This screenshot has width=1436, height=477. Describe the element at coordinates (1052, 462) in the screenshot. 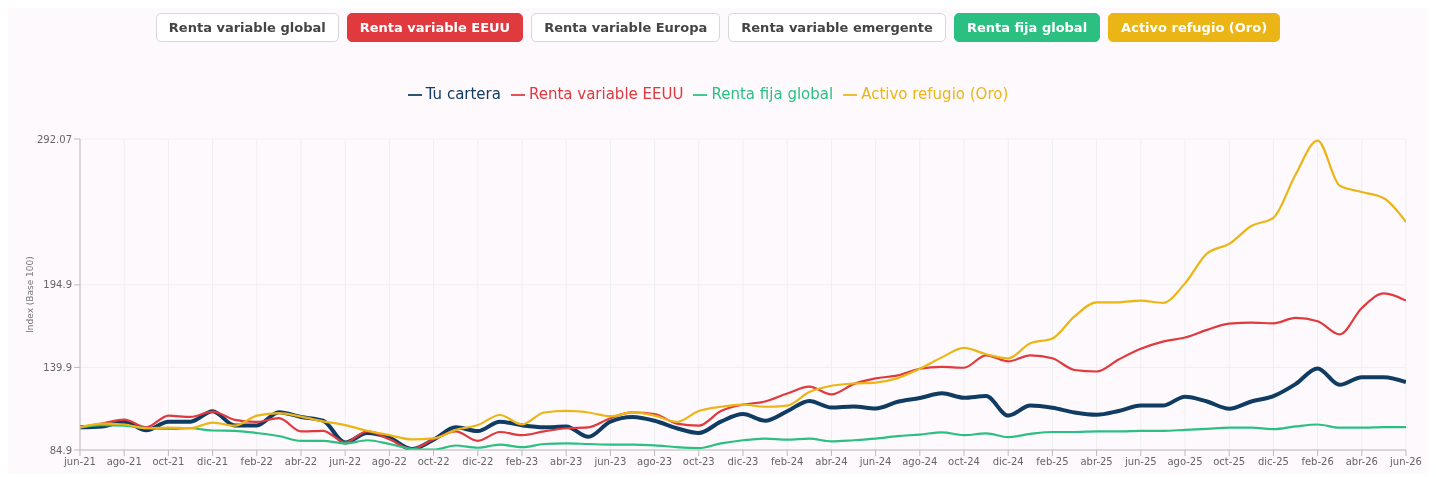

I see `x-tick-label: feb-25` at that location.